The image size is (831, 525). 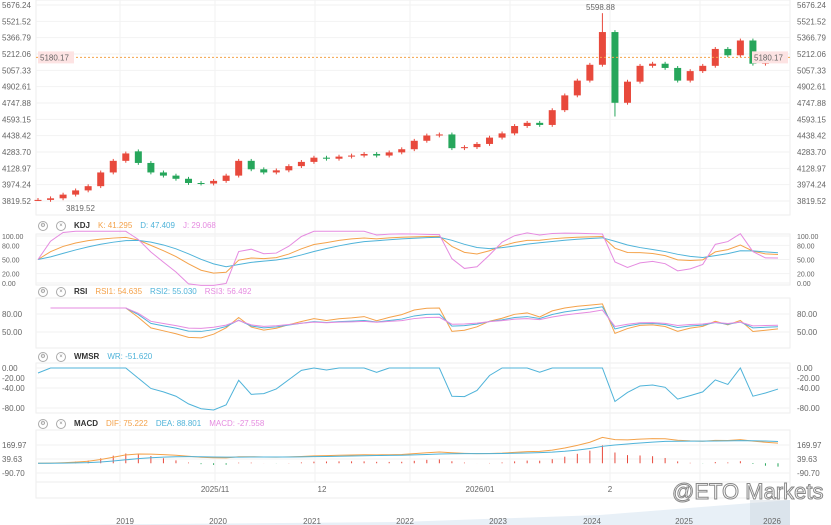 I want to click on wr-tick-left: -40.00, so click(x=13, y=388).